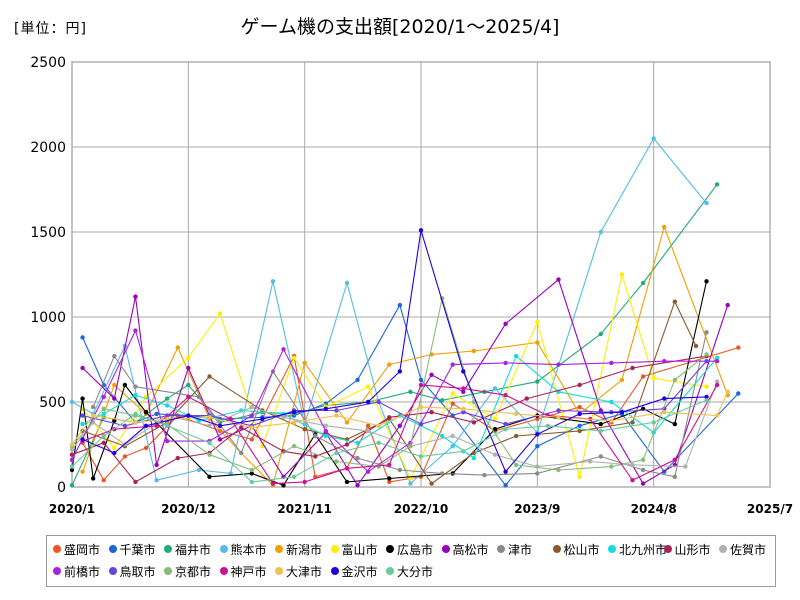  What do you see at coordinates (76, 571) in the screenshot?
I see `legend-item: 前橋市` at bounding box center [76, 571].